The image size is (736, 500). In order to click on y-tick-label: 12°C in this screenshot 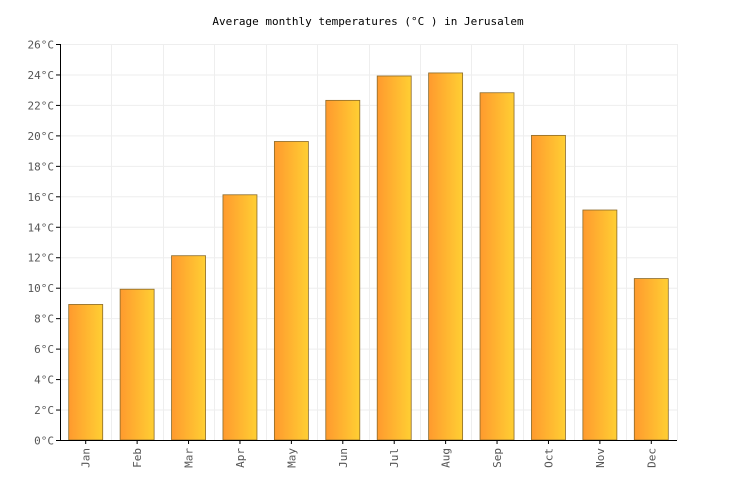, I will do `click(41, 258)`.